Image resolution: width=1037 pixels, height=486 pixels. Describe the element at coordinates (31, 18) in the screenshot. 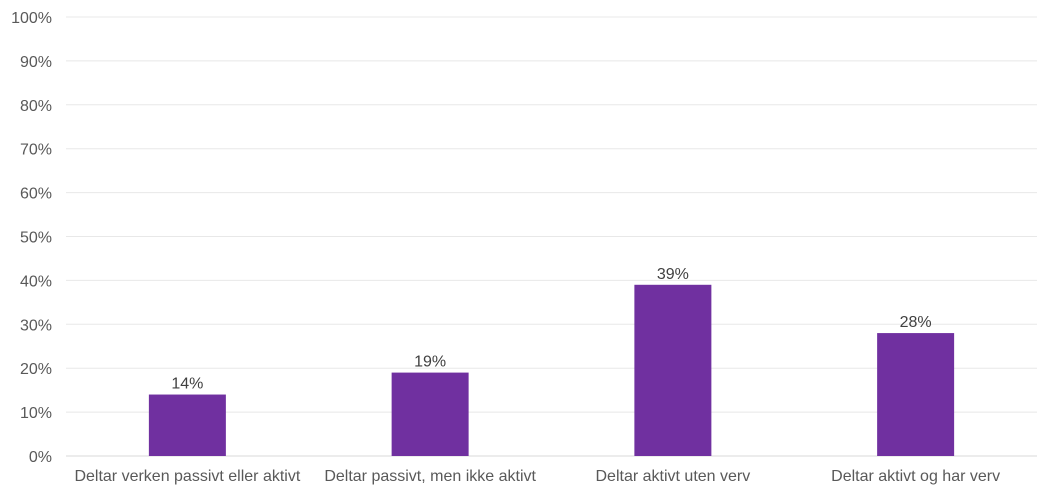

I see `y-tick-label: 100%` at that location.